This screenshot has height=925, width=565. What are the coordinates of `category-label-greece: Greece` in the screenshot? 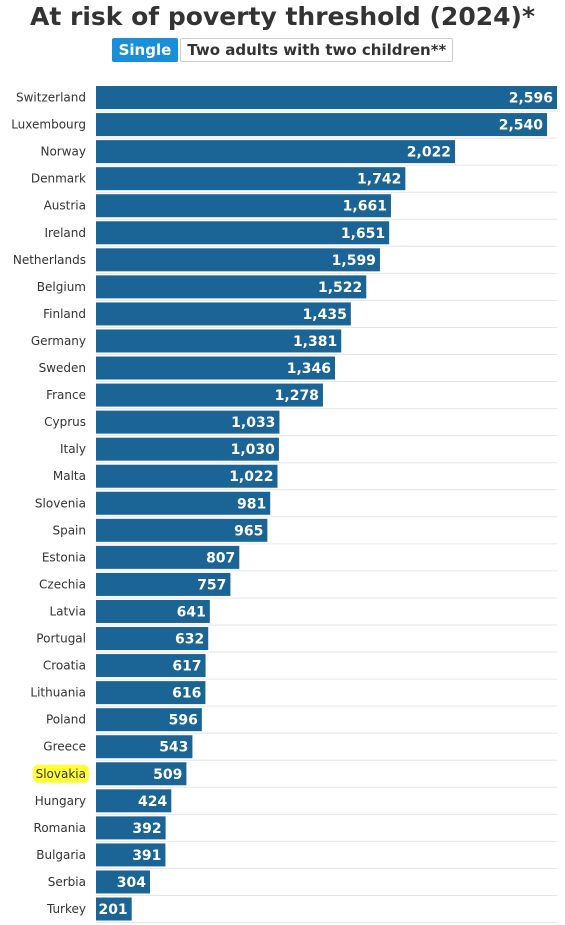 It's located at (64, 747).